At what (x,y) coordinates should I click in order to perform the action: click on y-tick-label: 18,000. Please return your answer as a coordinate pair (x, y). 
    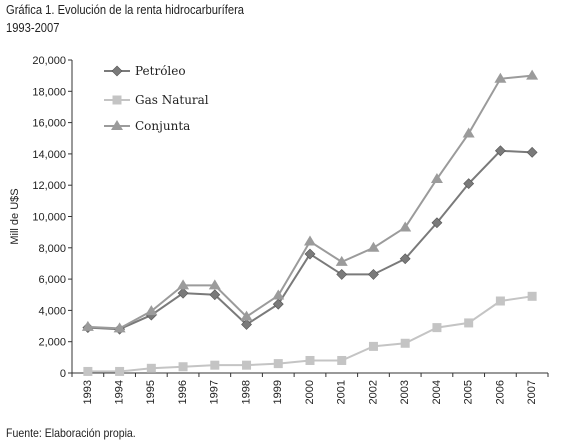
    Looking at the image, I should click on (49, 92).